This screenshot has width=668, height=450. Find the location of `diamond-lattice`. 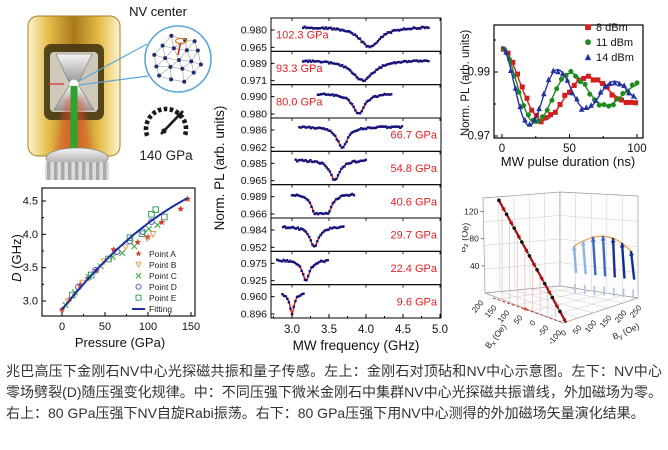

diamond-lattice is located at coordinates (177, 58).